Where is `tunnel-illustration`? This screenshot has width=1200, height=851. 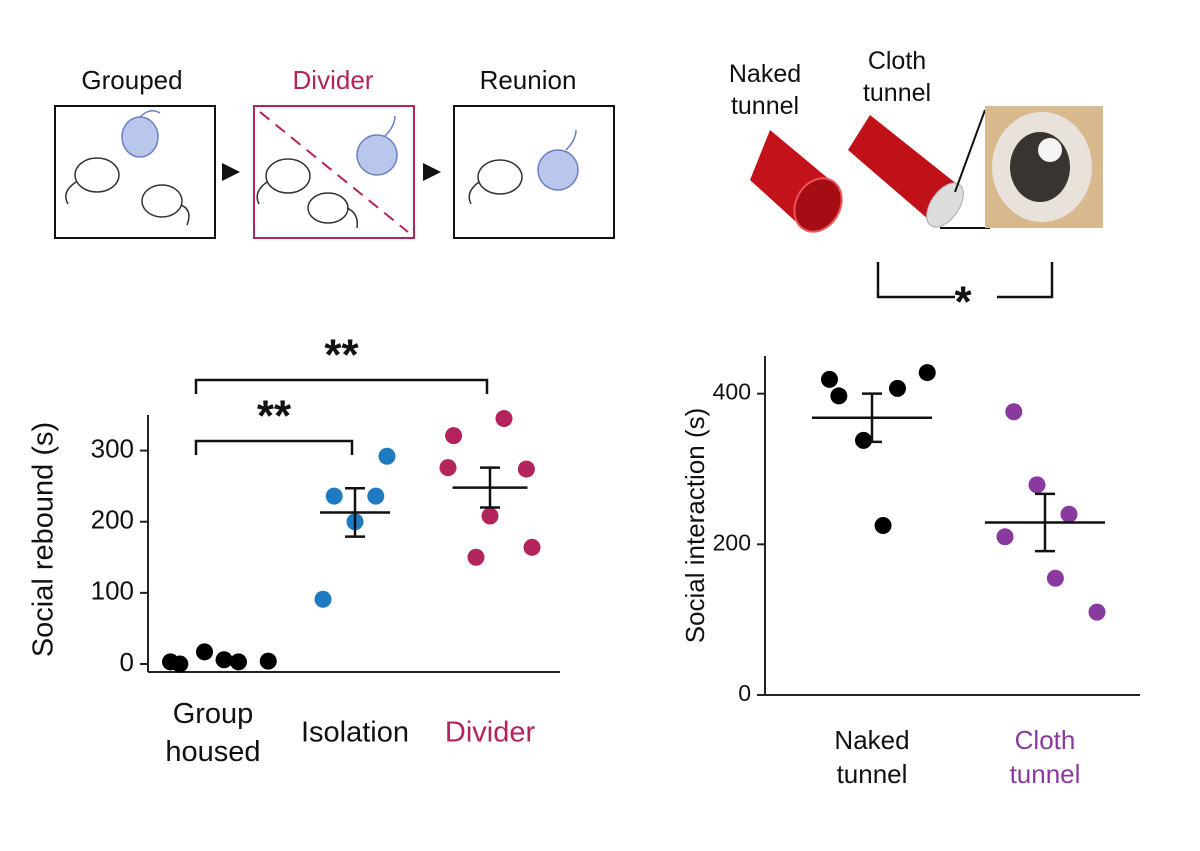 tunnel-illustration is located at coordinates (926, 169).